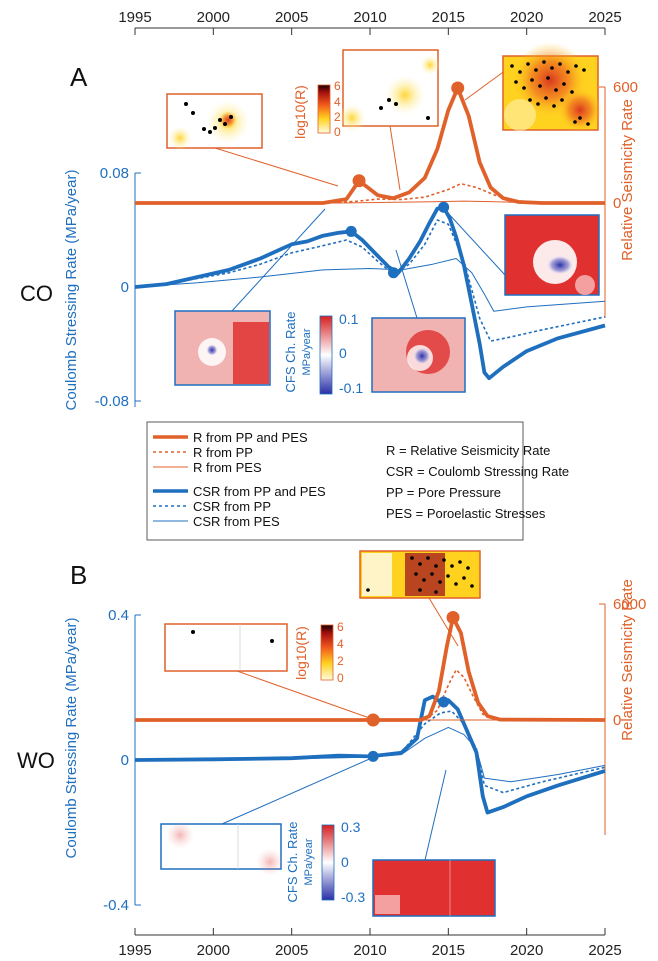 The image size is (658, 961). I want to click on panel-a-rate-map-2009, so click(252, 140).